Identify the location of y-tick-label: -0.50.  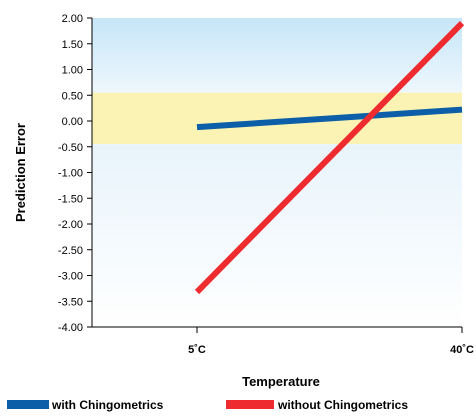
(70, 148).